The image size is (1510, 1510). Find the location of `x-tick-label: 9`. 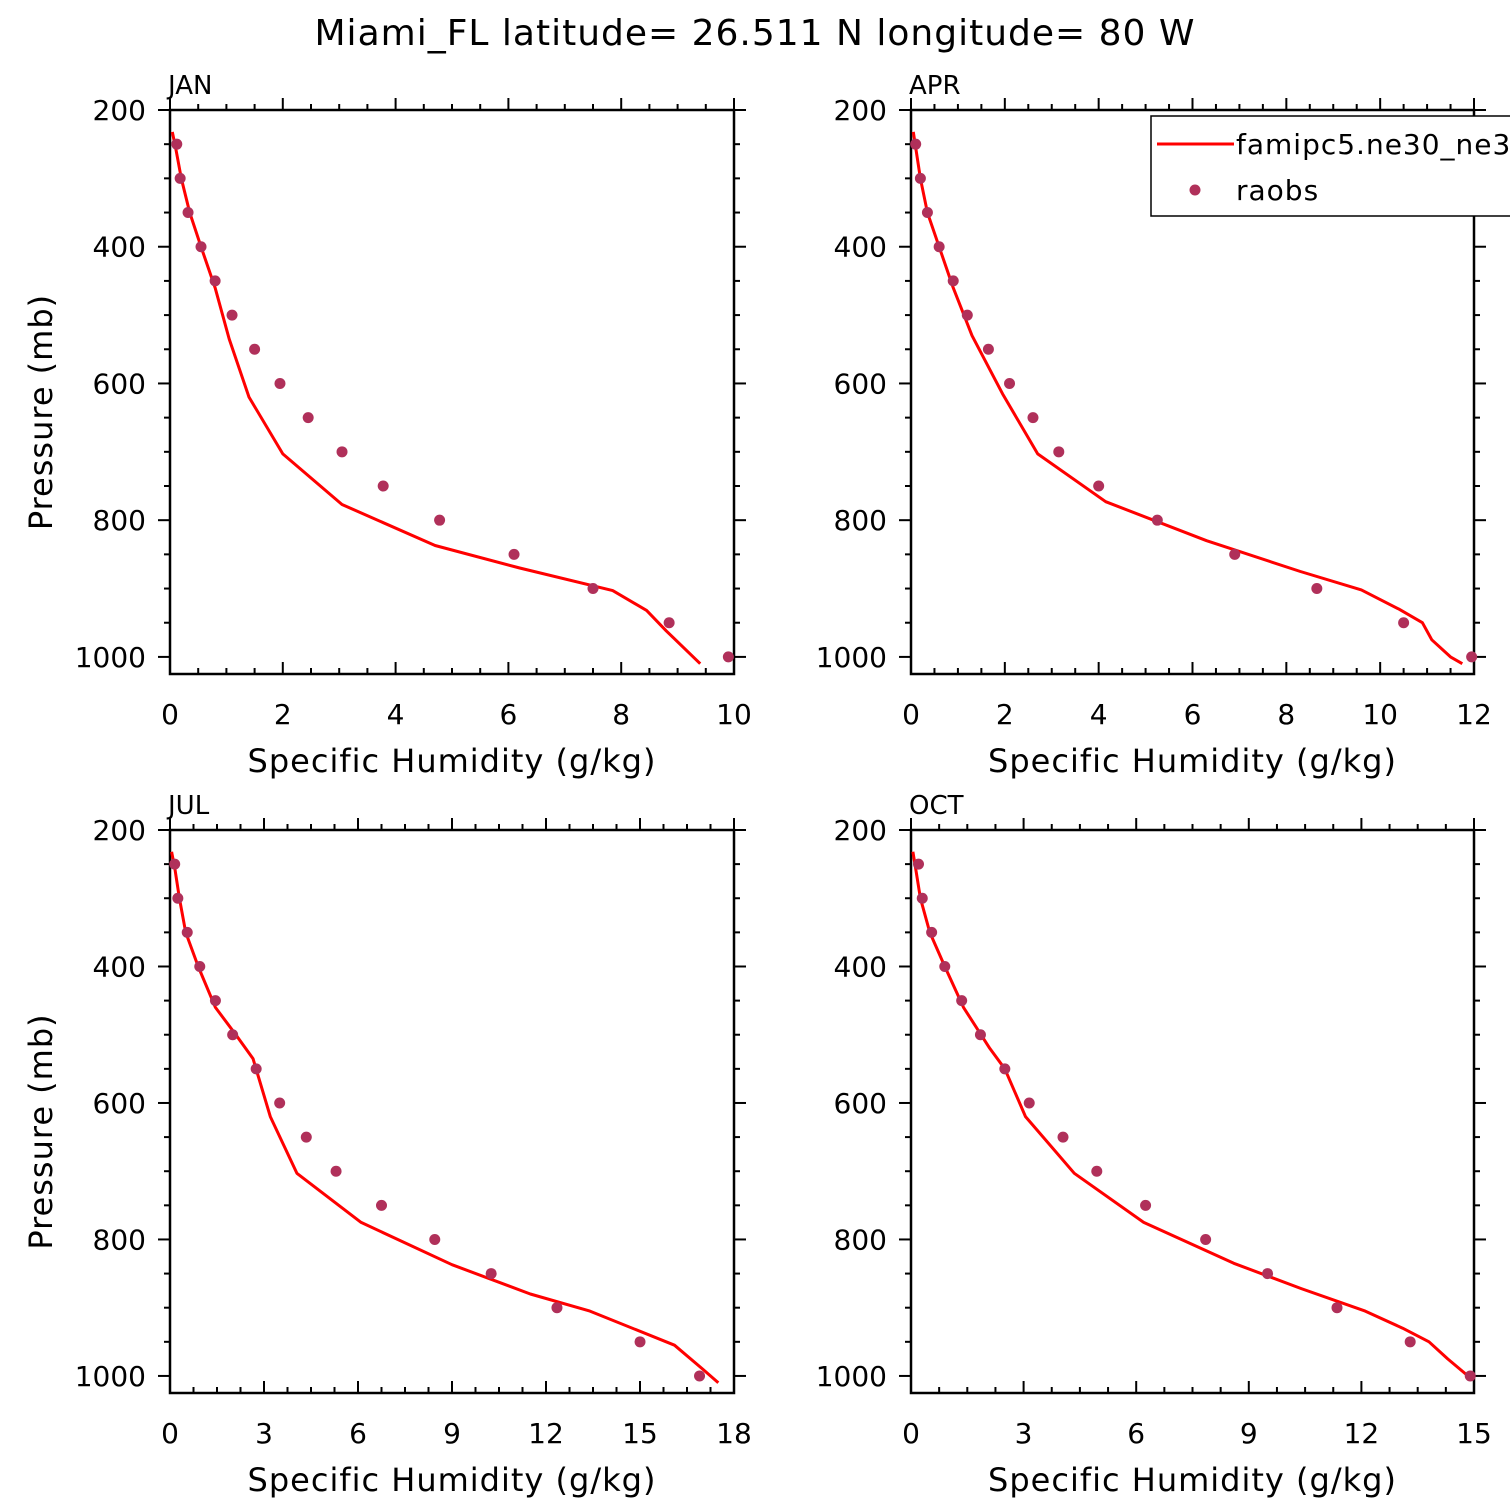

x-tick-label: 9 is located at coordinates (1249, 1433).